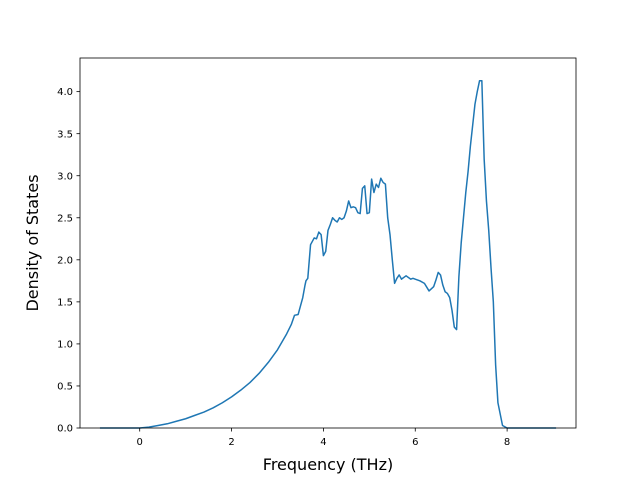  Describe the element at coordinates (65, 429) in the screenshot. I see `y-tick-label: 0.0` at that location.